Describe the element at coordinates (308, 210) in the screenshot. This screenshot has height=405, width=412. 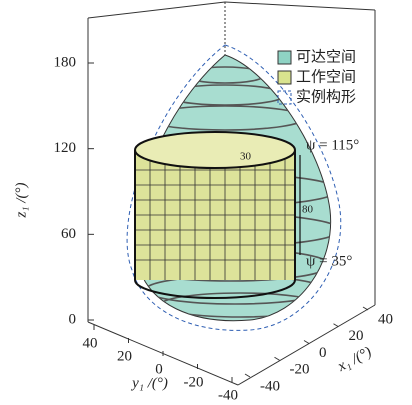
I see `annotation: 80` at that location.